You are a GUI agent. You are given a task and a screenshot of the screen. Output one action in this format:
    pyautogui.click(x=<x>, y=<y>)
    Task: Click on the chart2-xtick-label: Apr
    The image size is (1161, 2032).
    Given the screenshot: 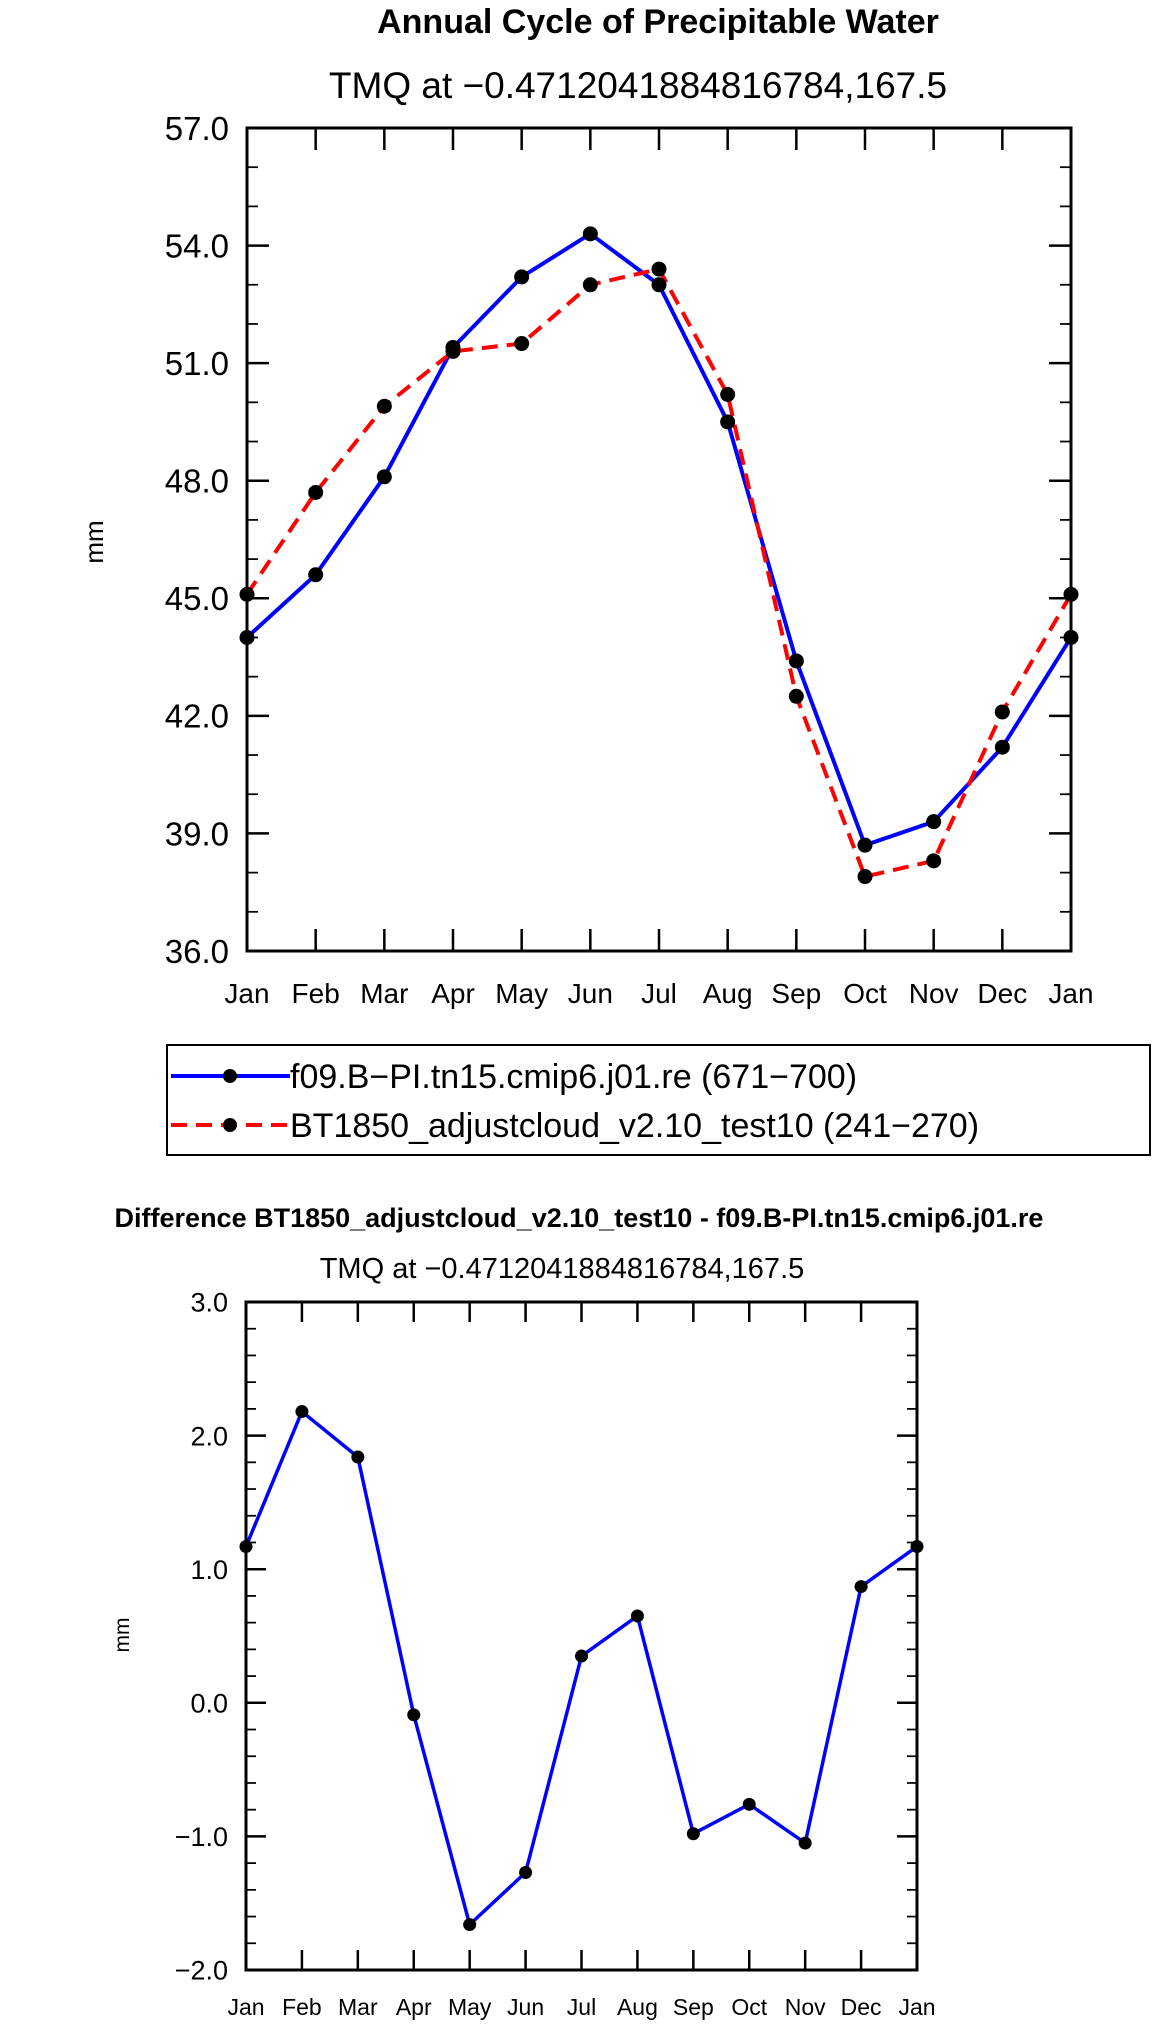 What is the action you would take?
    pyautogui.click(x=414, y=2007)
    